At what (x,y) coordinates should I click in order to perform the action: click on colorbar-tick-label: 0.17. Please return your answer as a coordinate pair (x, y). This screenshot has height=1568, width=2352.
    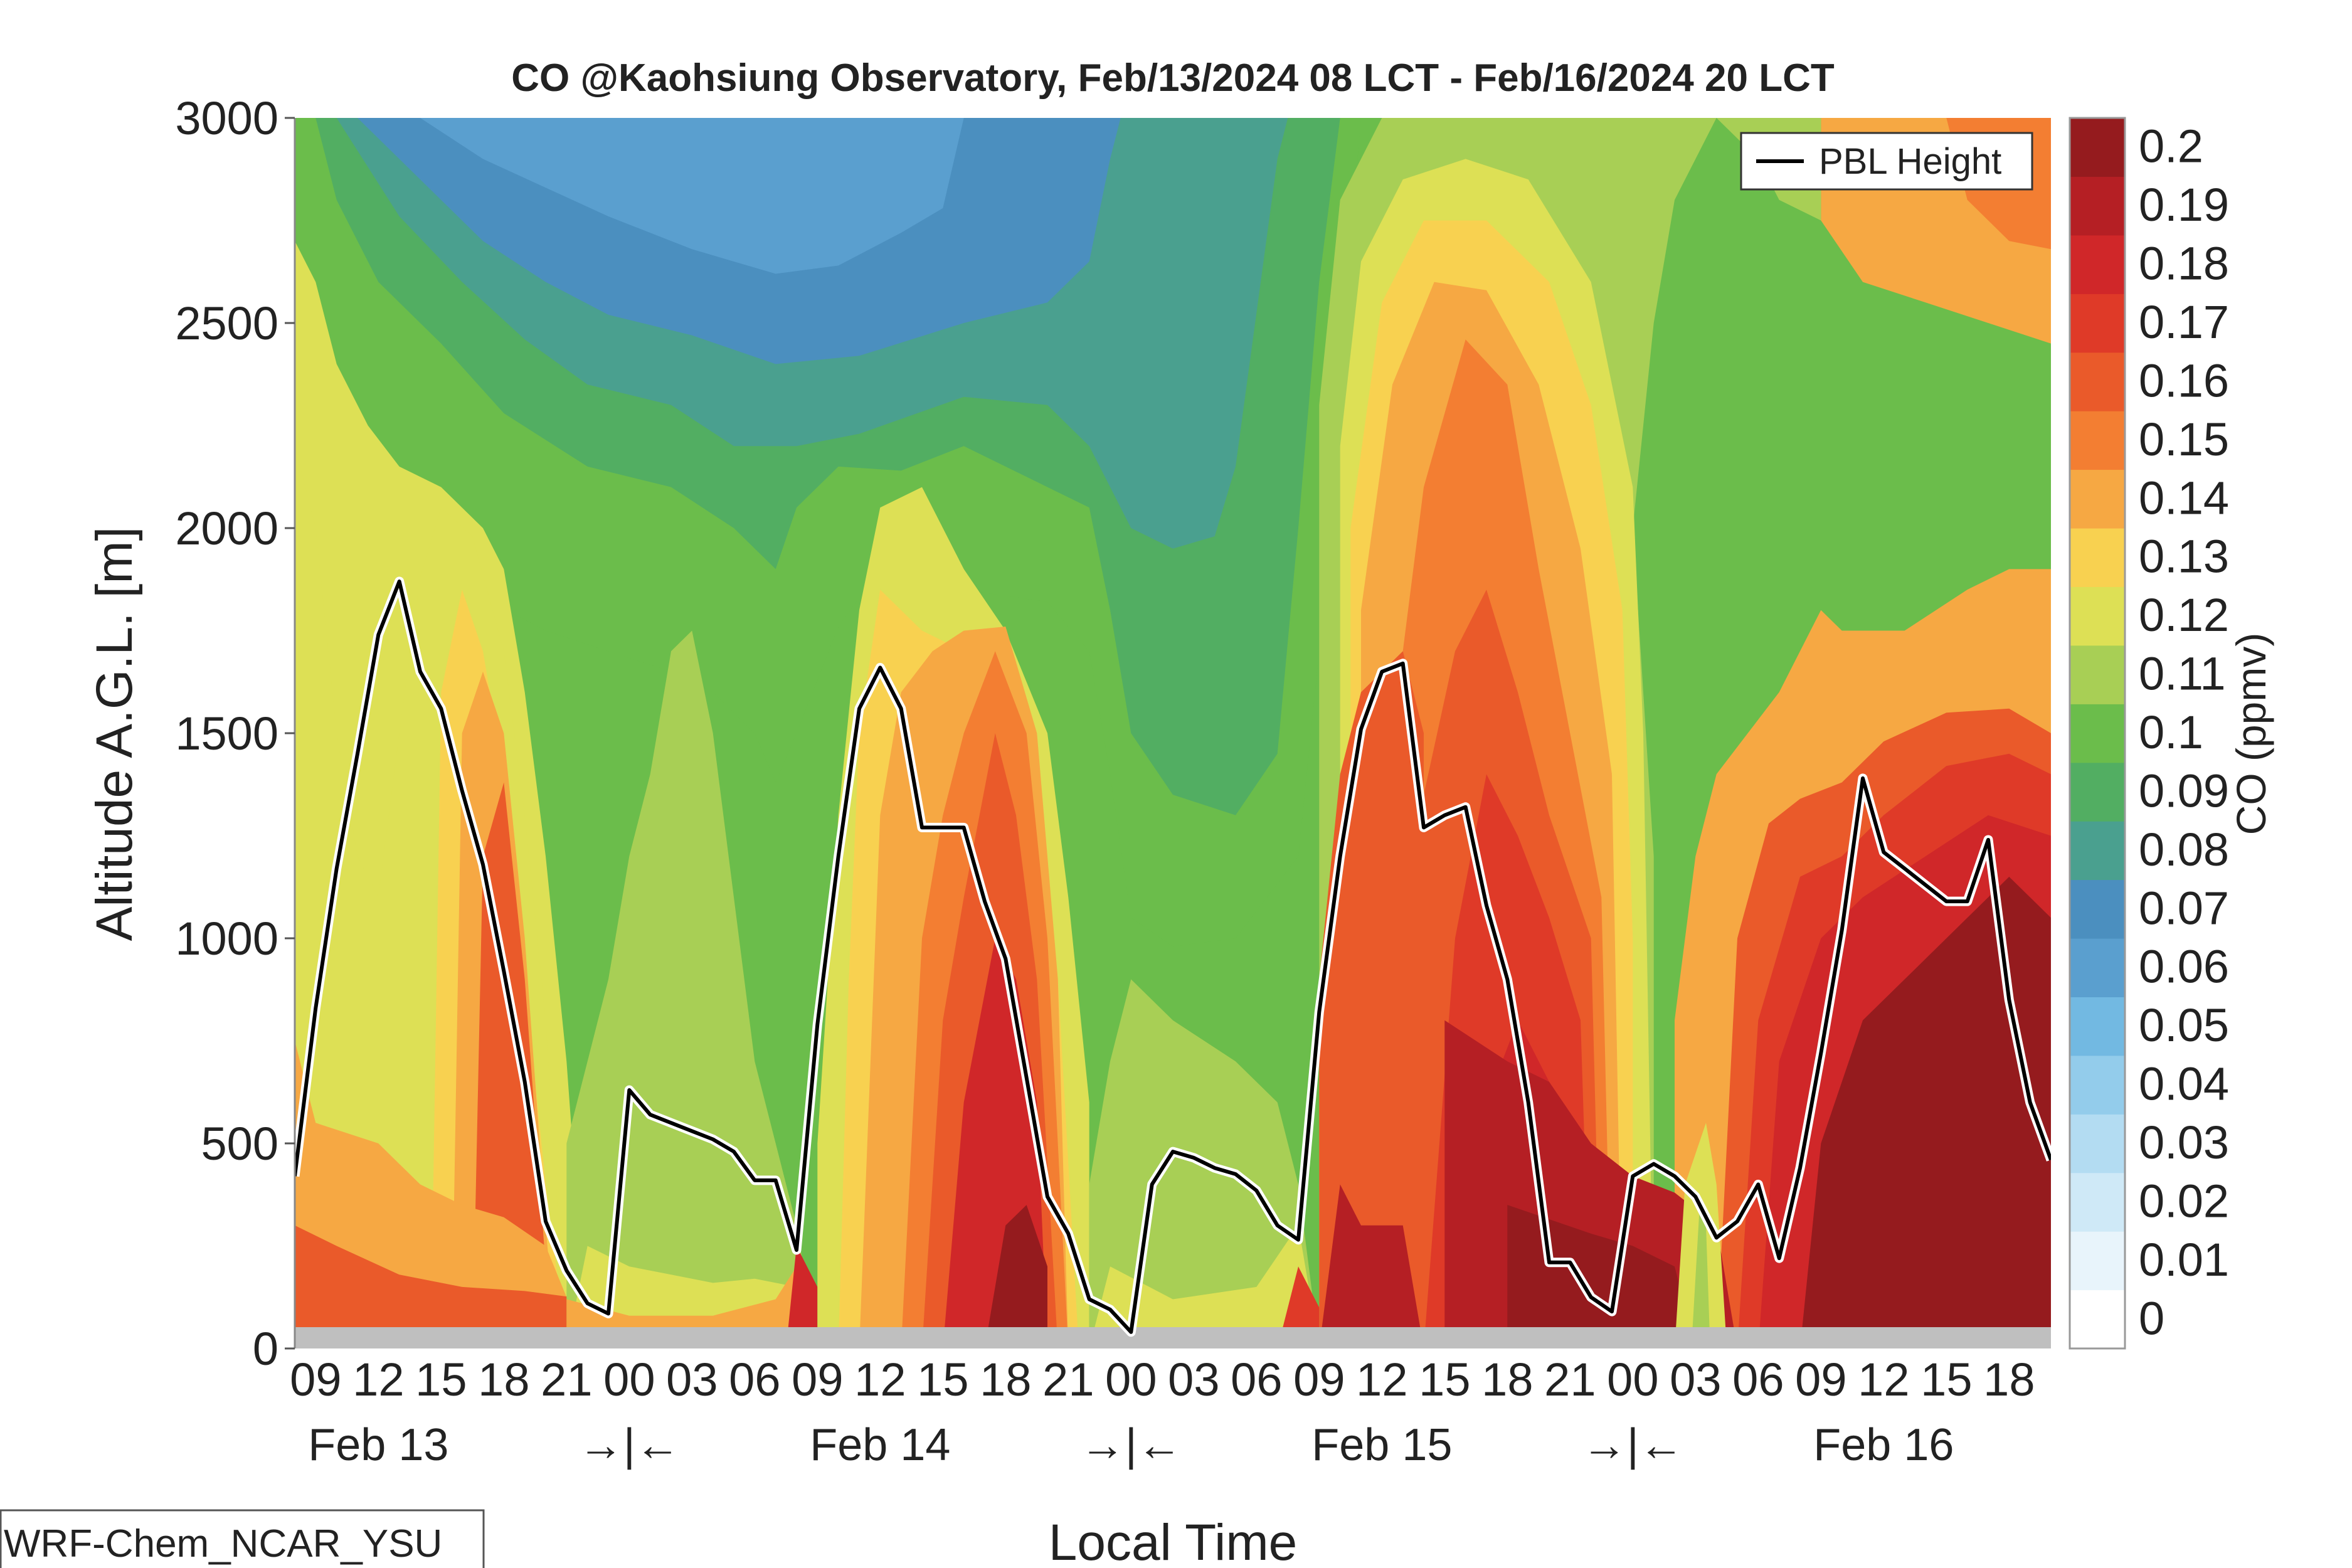
    Looking at the image, I should click on (2184, 322).